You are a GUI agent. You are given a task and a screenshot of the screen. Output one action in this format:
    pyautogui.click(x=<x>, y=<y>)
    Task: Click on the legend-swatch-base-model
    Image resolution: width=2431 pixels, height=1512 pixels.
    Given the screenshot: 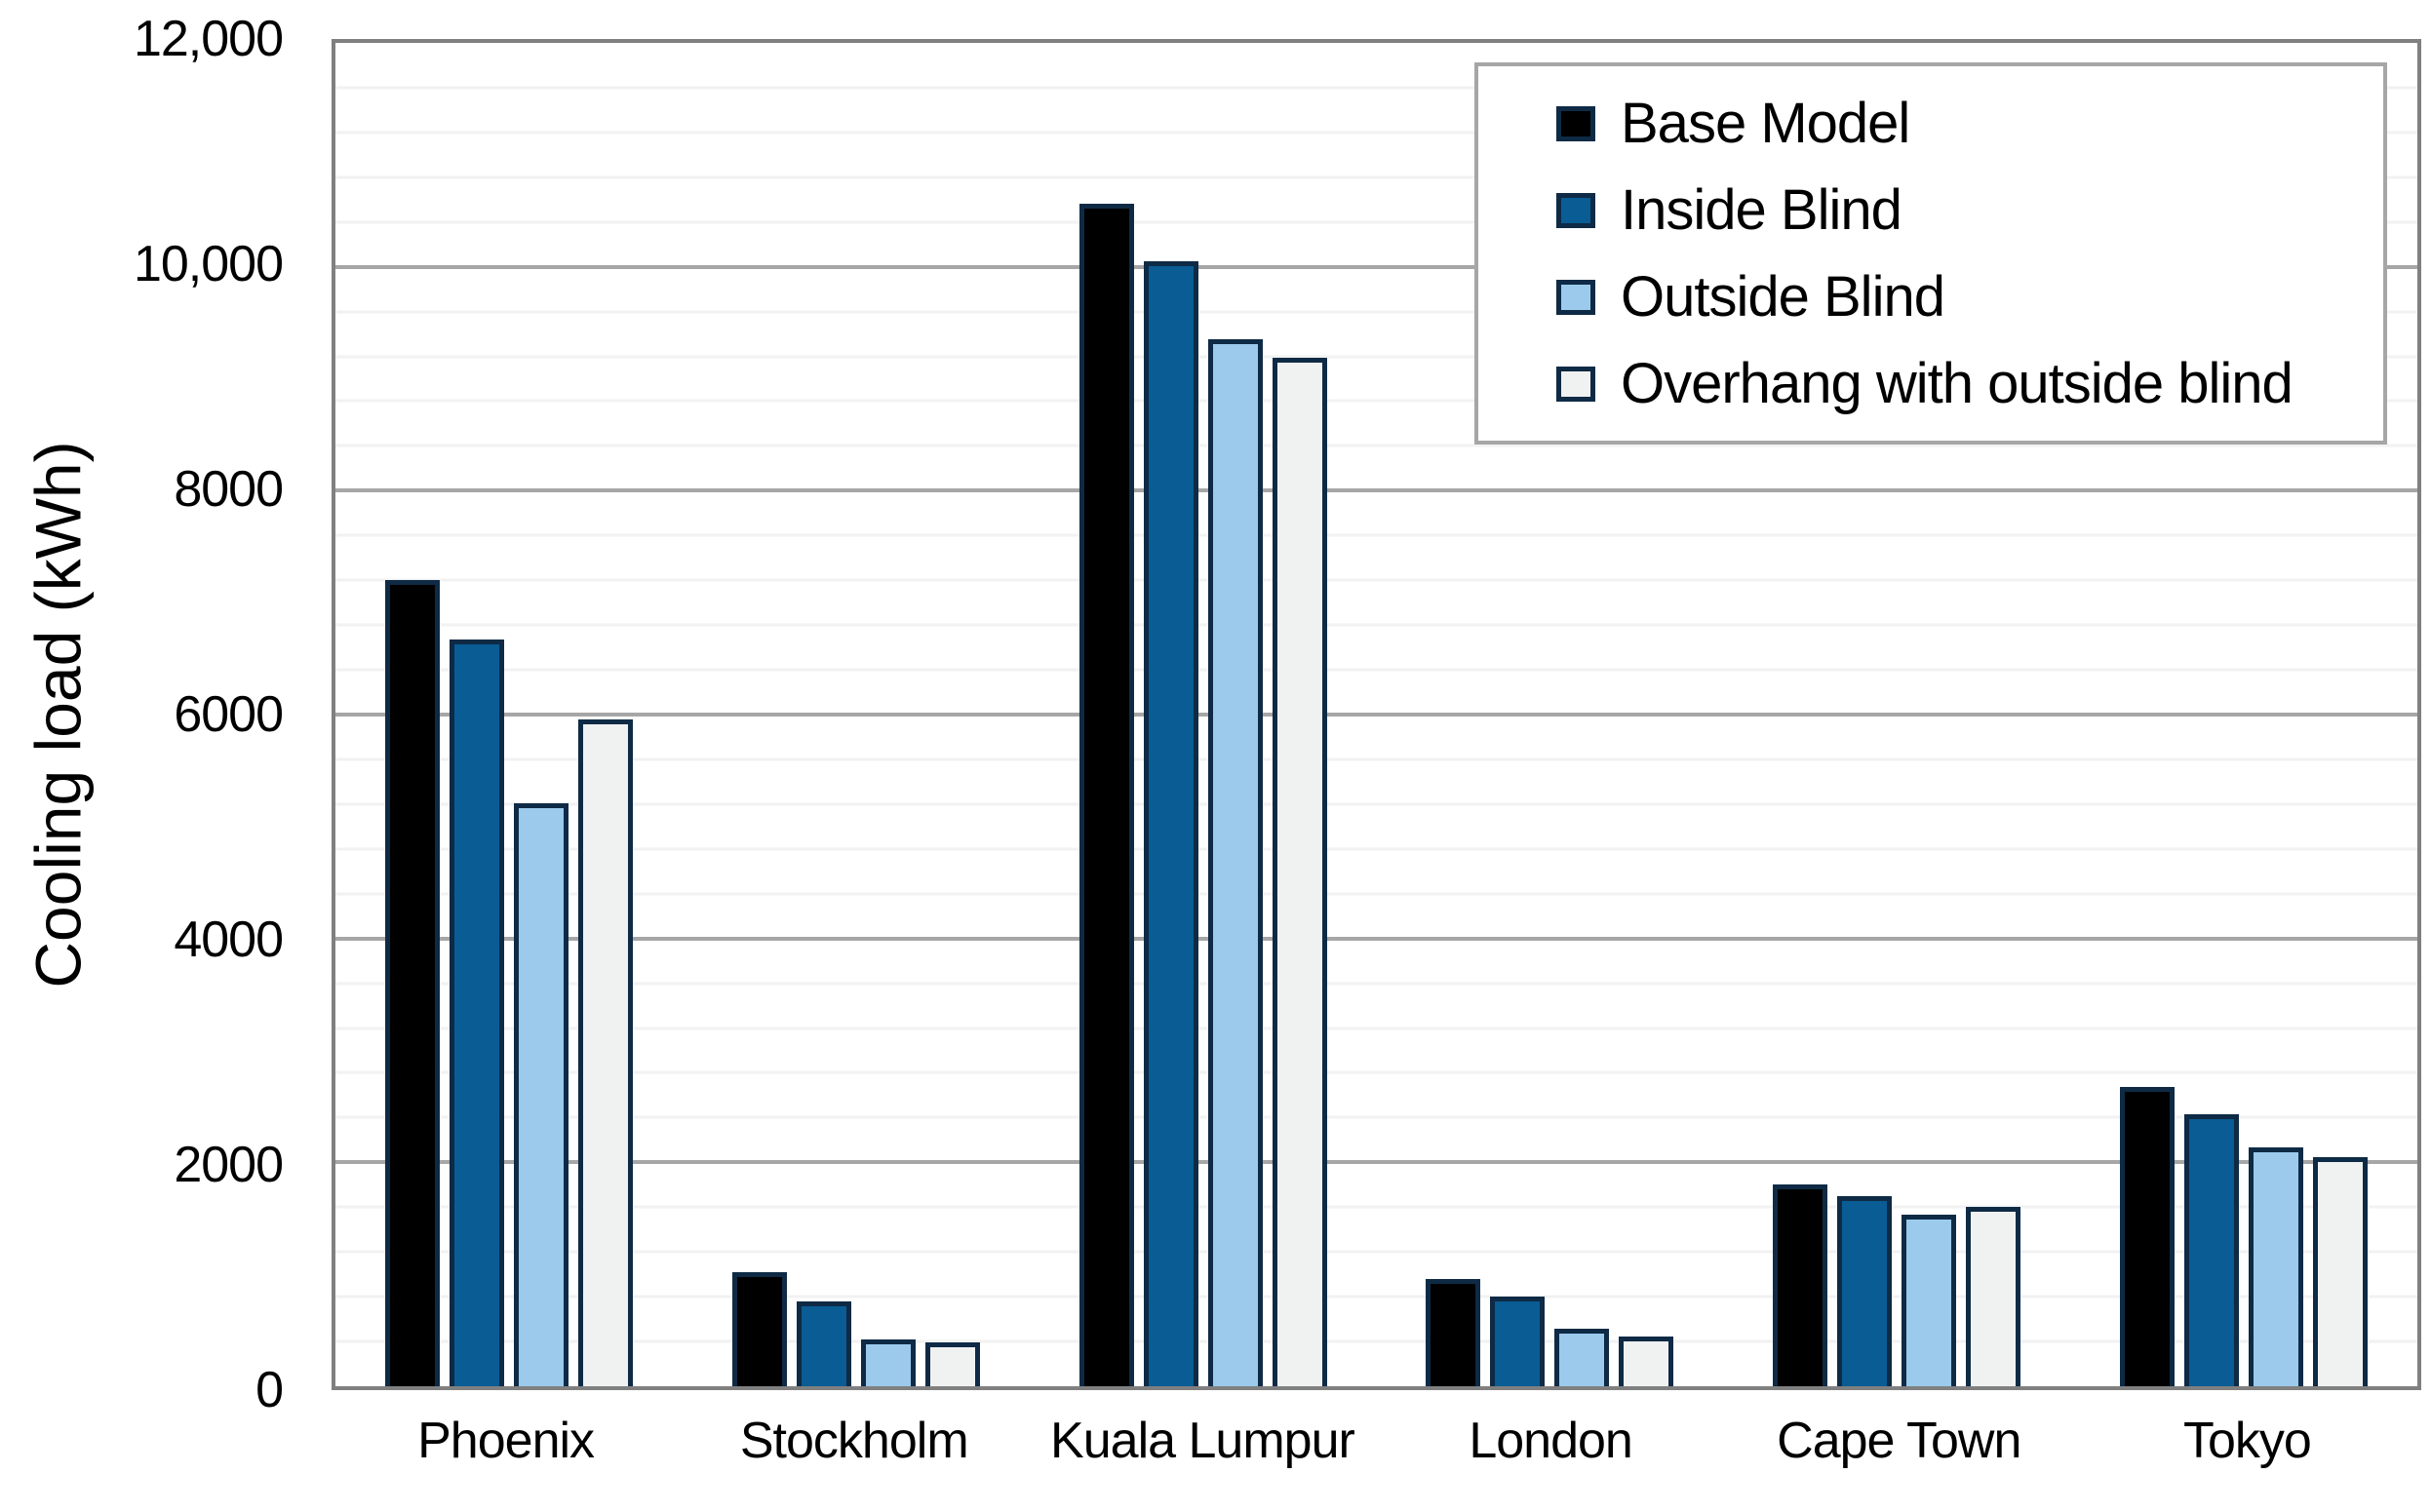 What is the action you would take?
    pyautogui.click(x=1575, y=123)
    